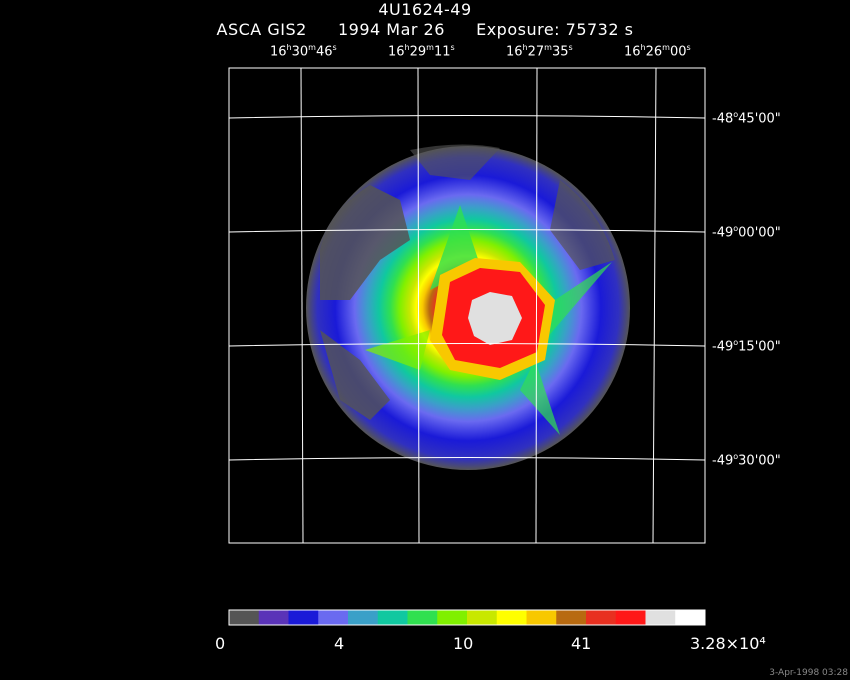 The image size is (850, 680). Describe the element at coordinates (555, 29) in the screenshot. I see `exposure-label: Exposure: 75732 s` at that location.